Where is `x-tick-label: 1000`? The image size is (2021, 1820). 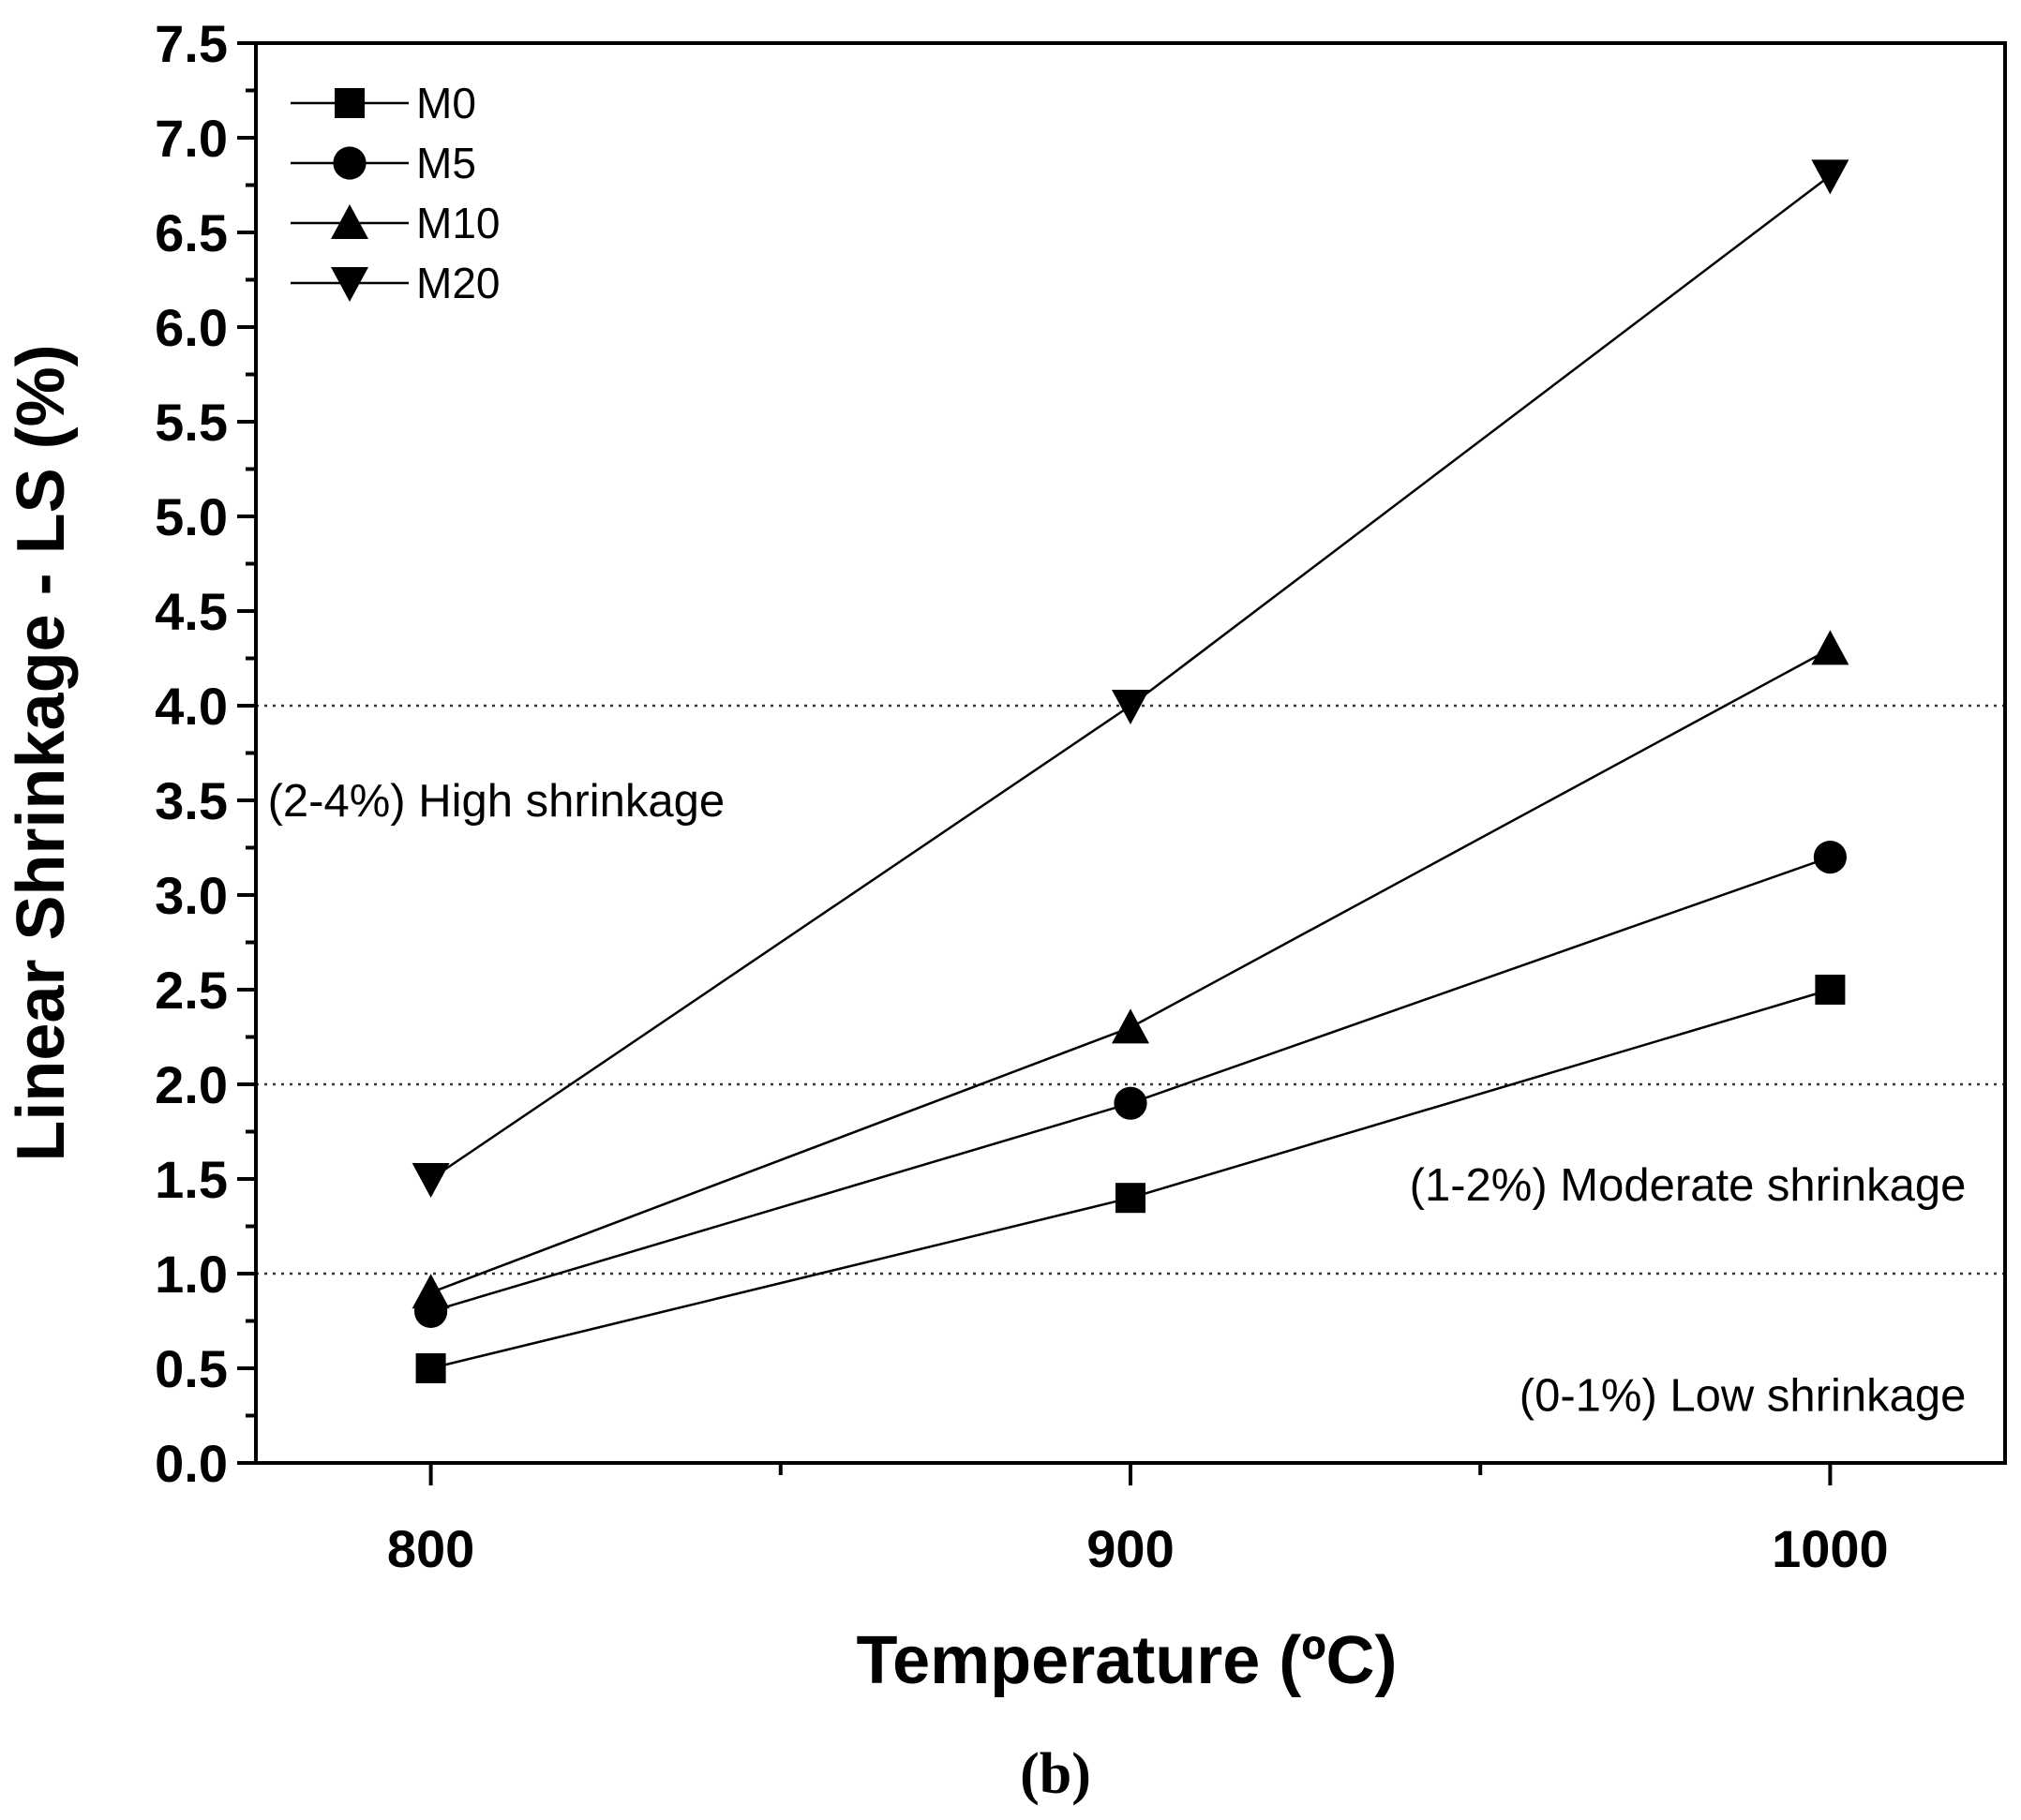 x-tick-label: 1000 is located at coordinates (1831, 1548).